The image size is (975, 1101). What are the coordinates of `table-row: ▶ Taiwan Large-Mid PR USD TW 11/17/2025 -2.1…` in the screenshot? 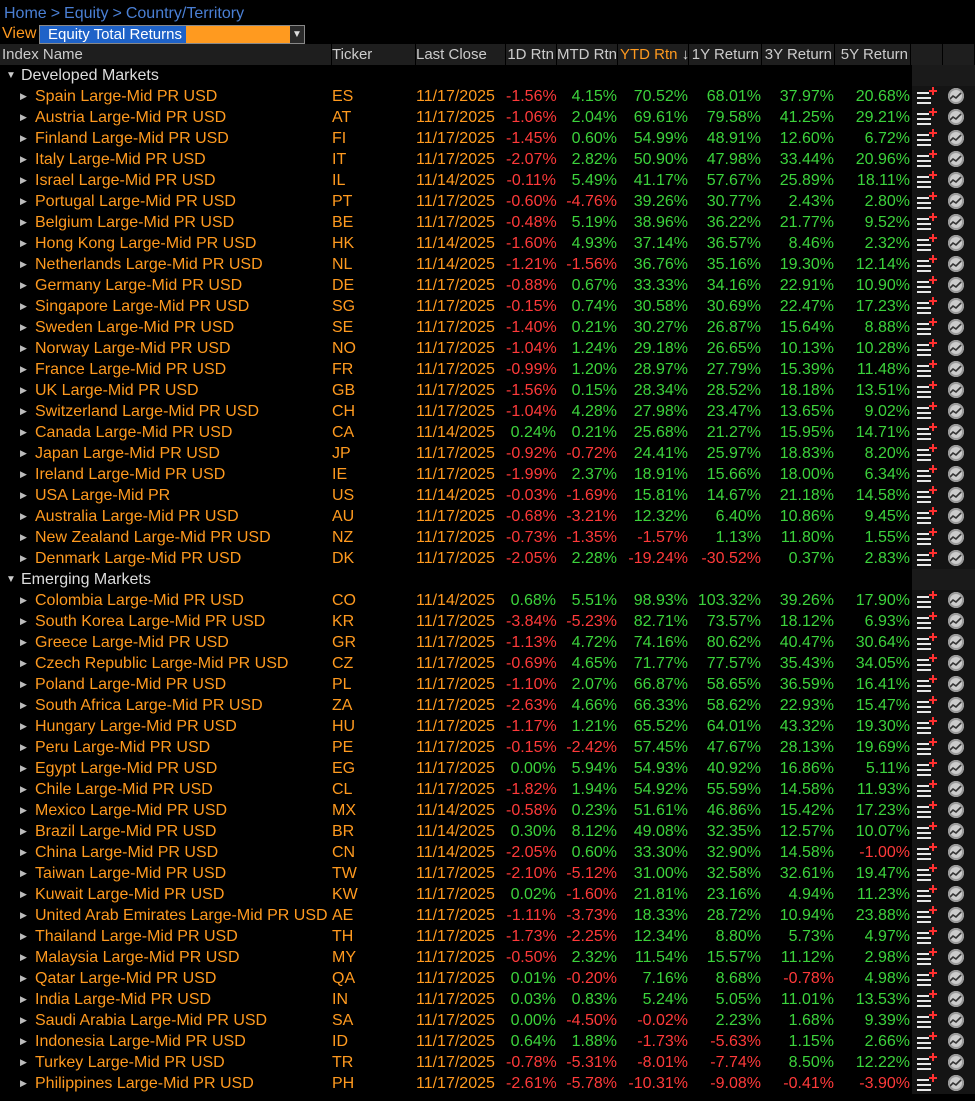 It's located at (487, 873).